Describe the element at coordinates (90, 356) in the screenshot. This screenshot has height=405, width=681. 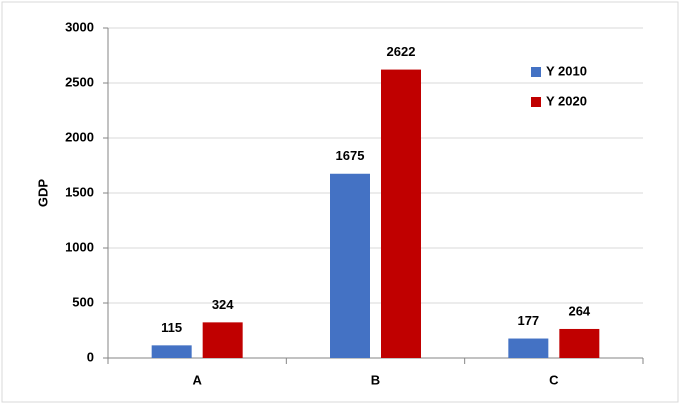
I see `y-tick-label: 0` at that location.